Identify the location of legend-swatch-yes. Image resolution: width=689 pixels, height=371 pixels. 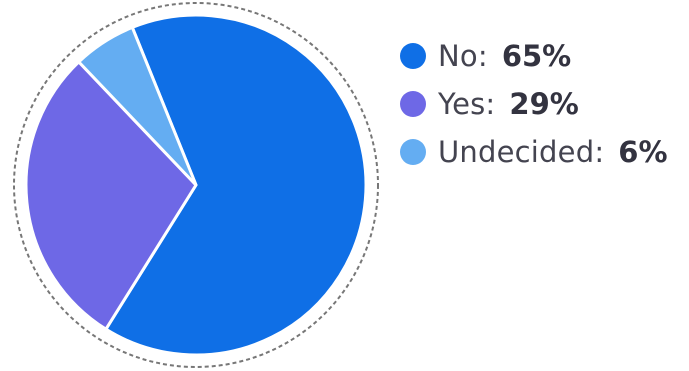
(413, 104).